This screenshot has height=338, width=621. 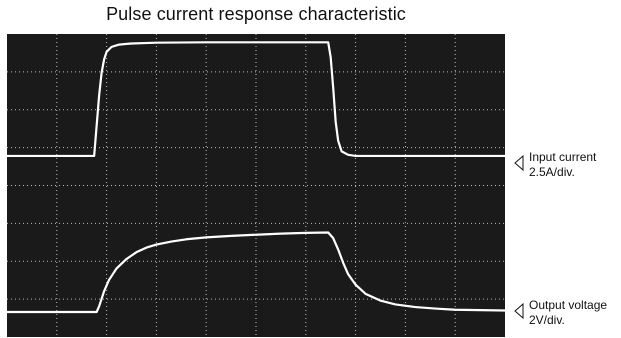 What do you see at coordinates (552, 172) in the screenshot?
I see `input-current-scale: 2.5A/div.` at bounding box center [552, 172].